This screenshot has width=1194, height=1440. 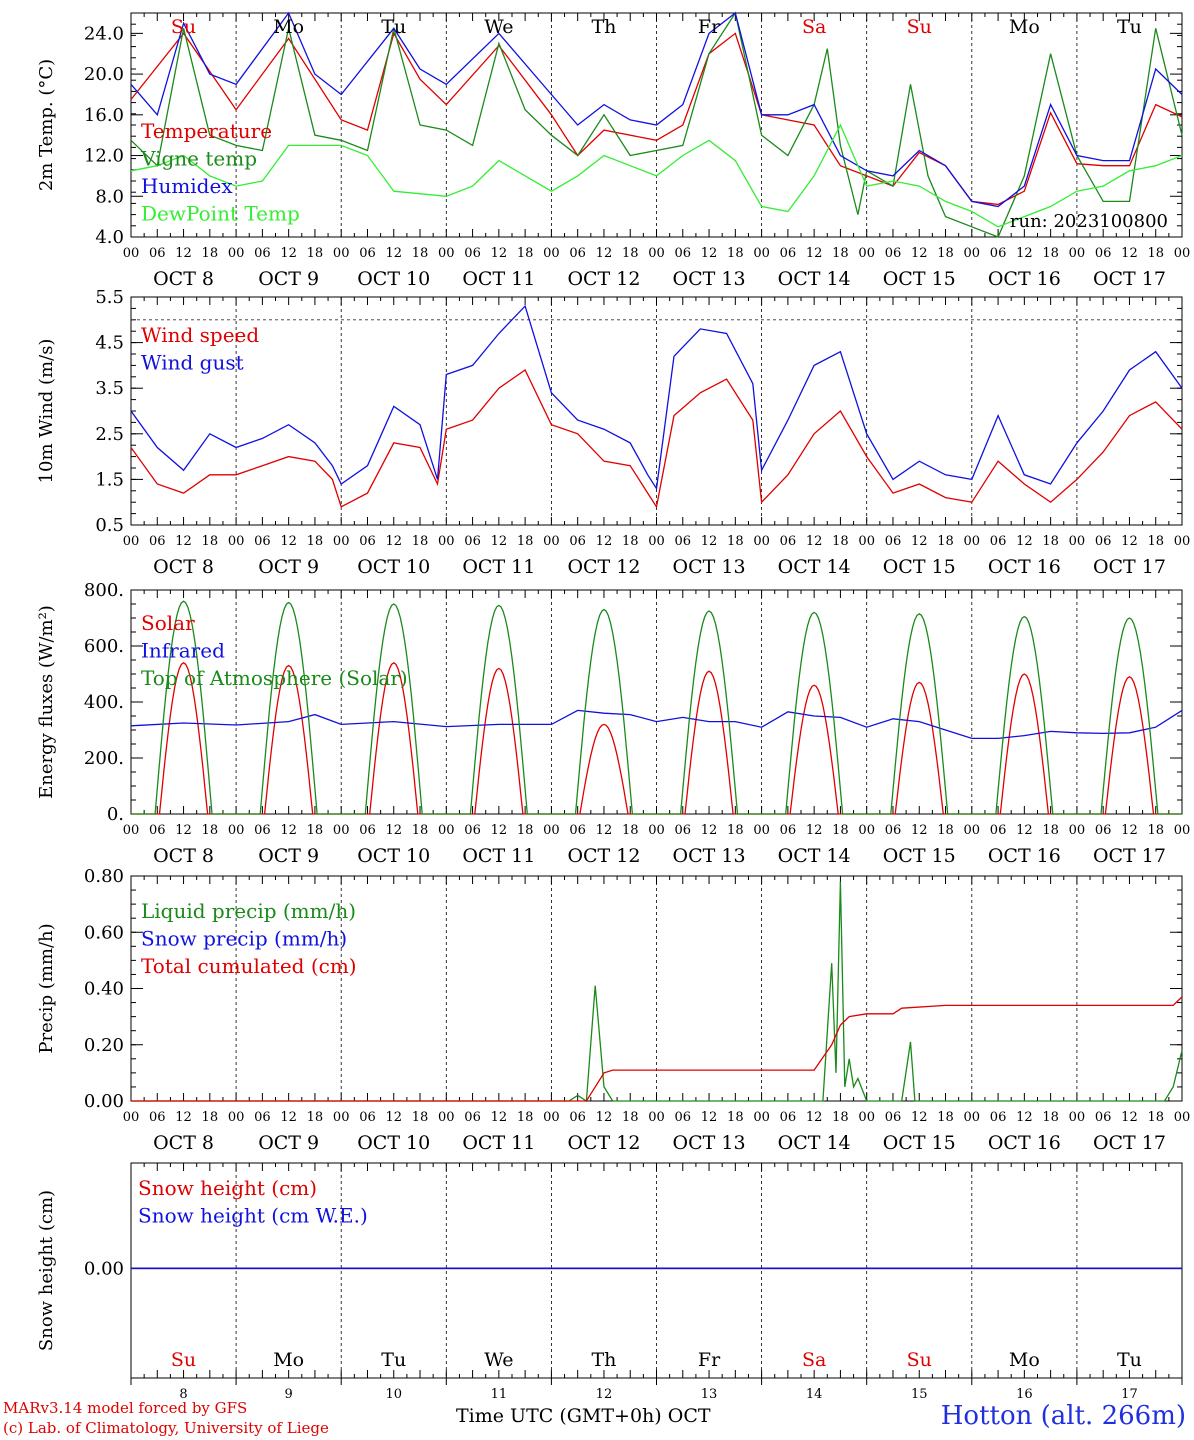 What do you see at coordinates (104, 876) in the screenshot?
I see `y-tick-label: 0.80` at bounding box center [104, 876].